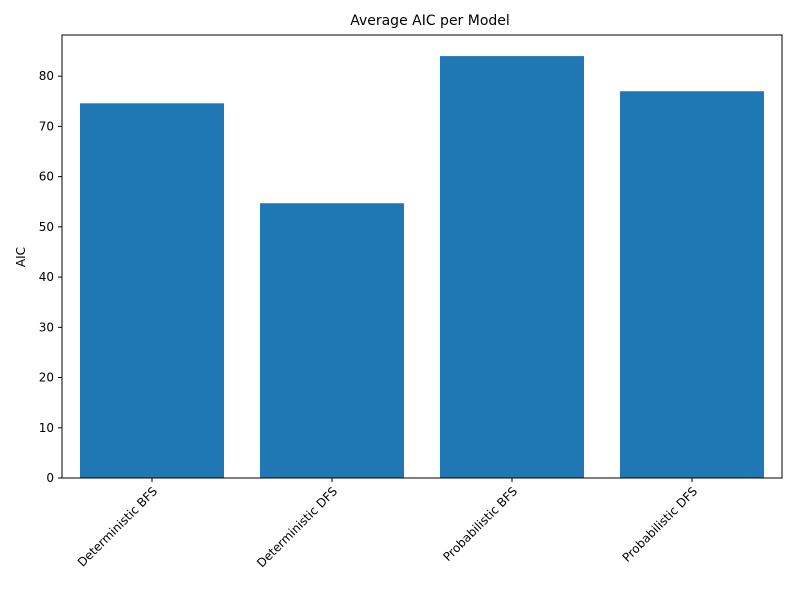 The image size is (800, 600). What do you see at coordinates (480, 524) in the screenshot?
I see `x-tick-label: Probabilistic BFS` at bounding box center [480, 524].